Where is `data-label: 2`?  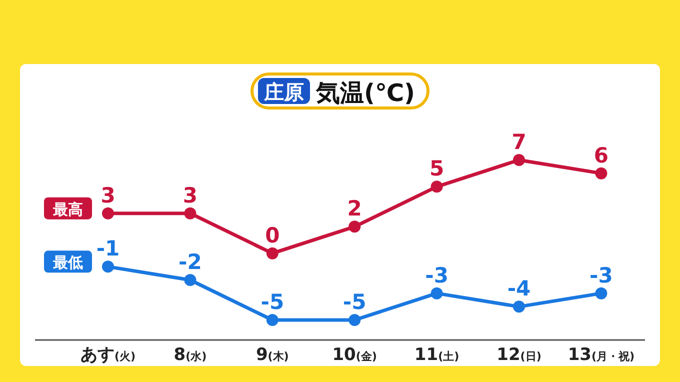
data-label: 2 is located at coordinates (354, 208).